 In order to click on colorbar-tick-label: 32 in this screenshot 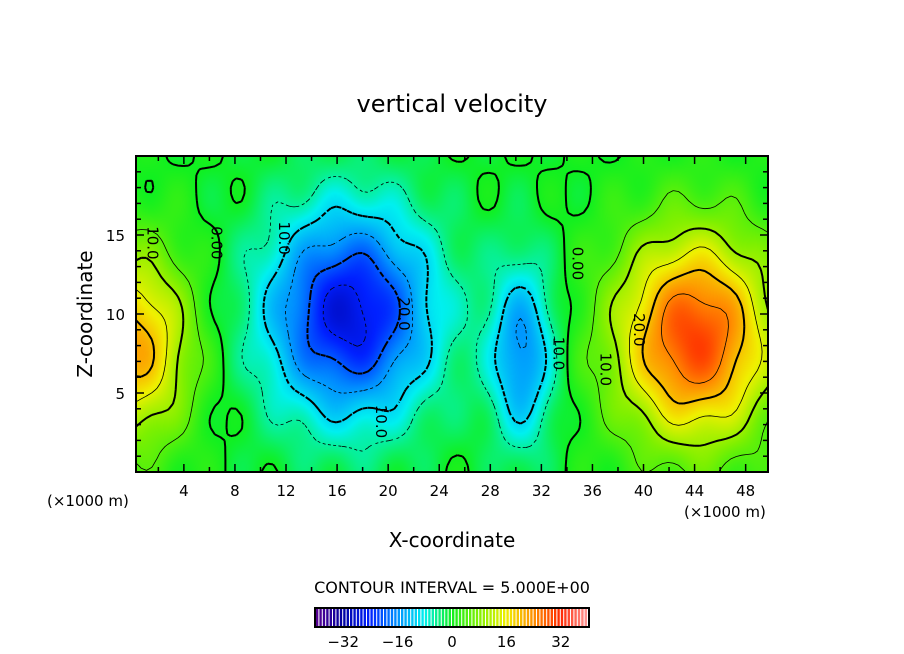, I will do `click(560, 642)`.